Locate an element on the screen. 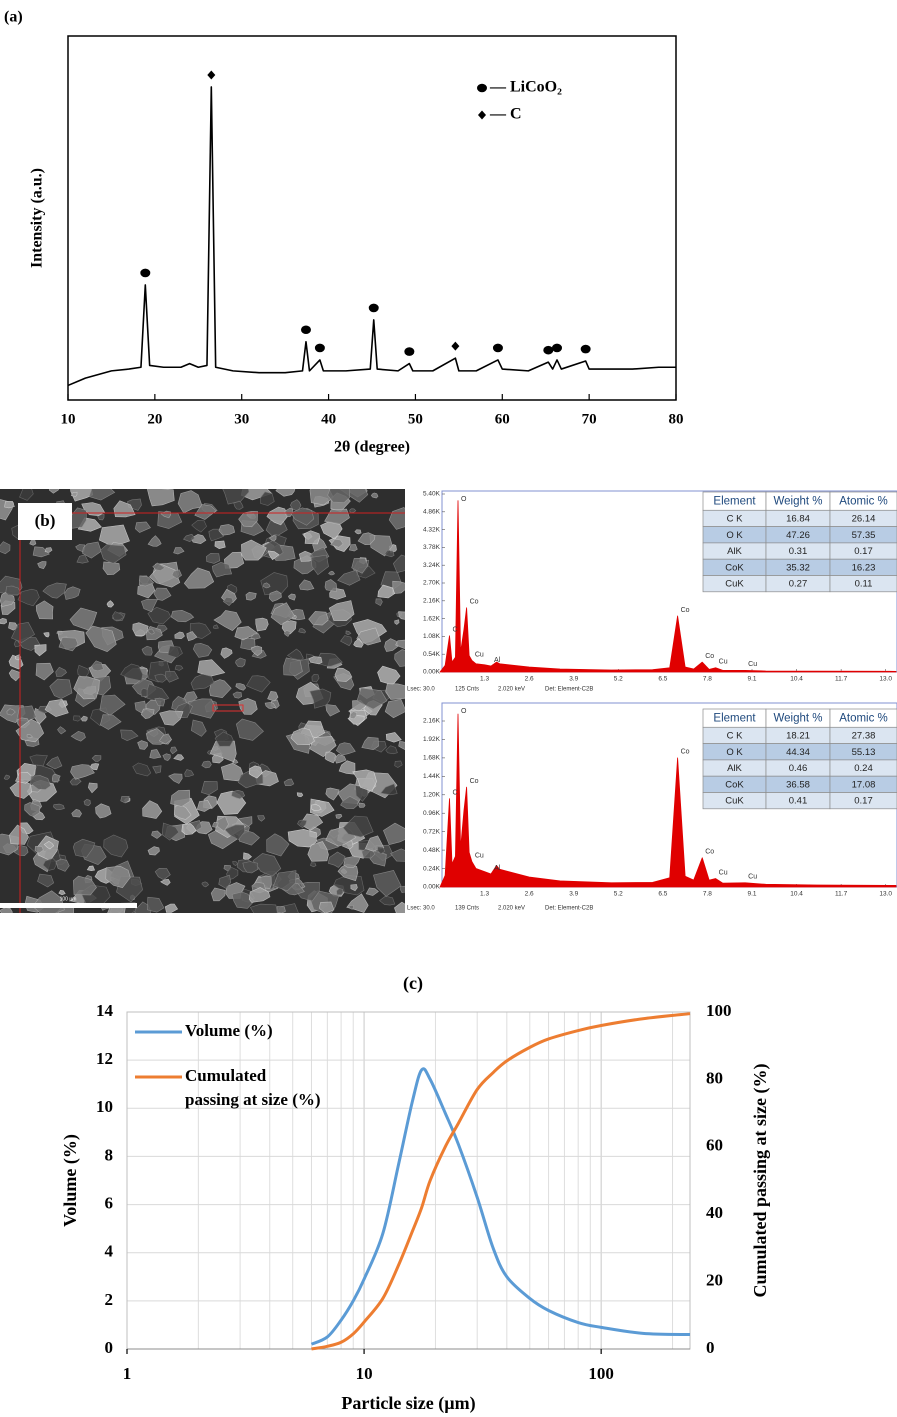 This screenshot has height=1417, width=897. legend-label: Cumulated passing at size (%) is located at coordinates (253, 1087).